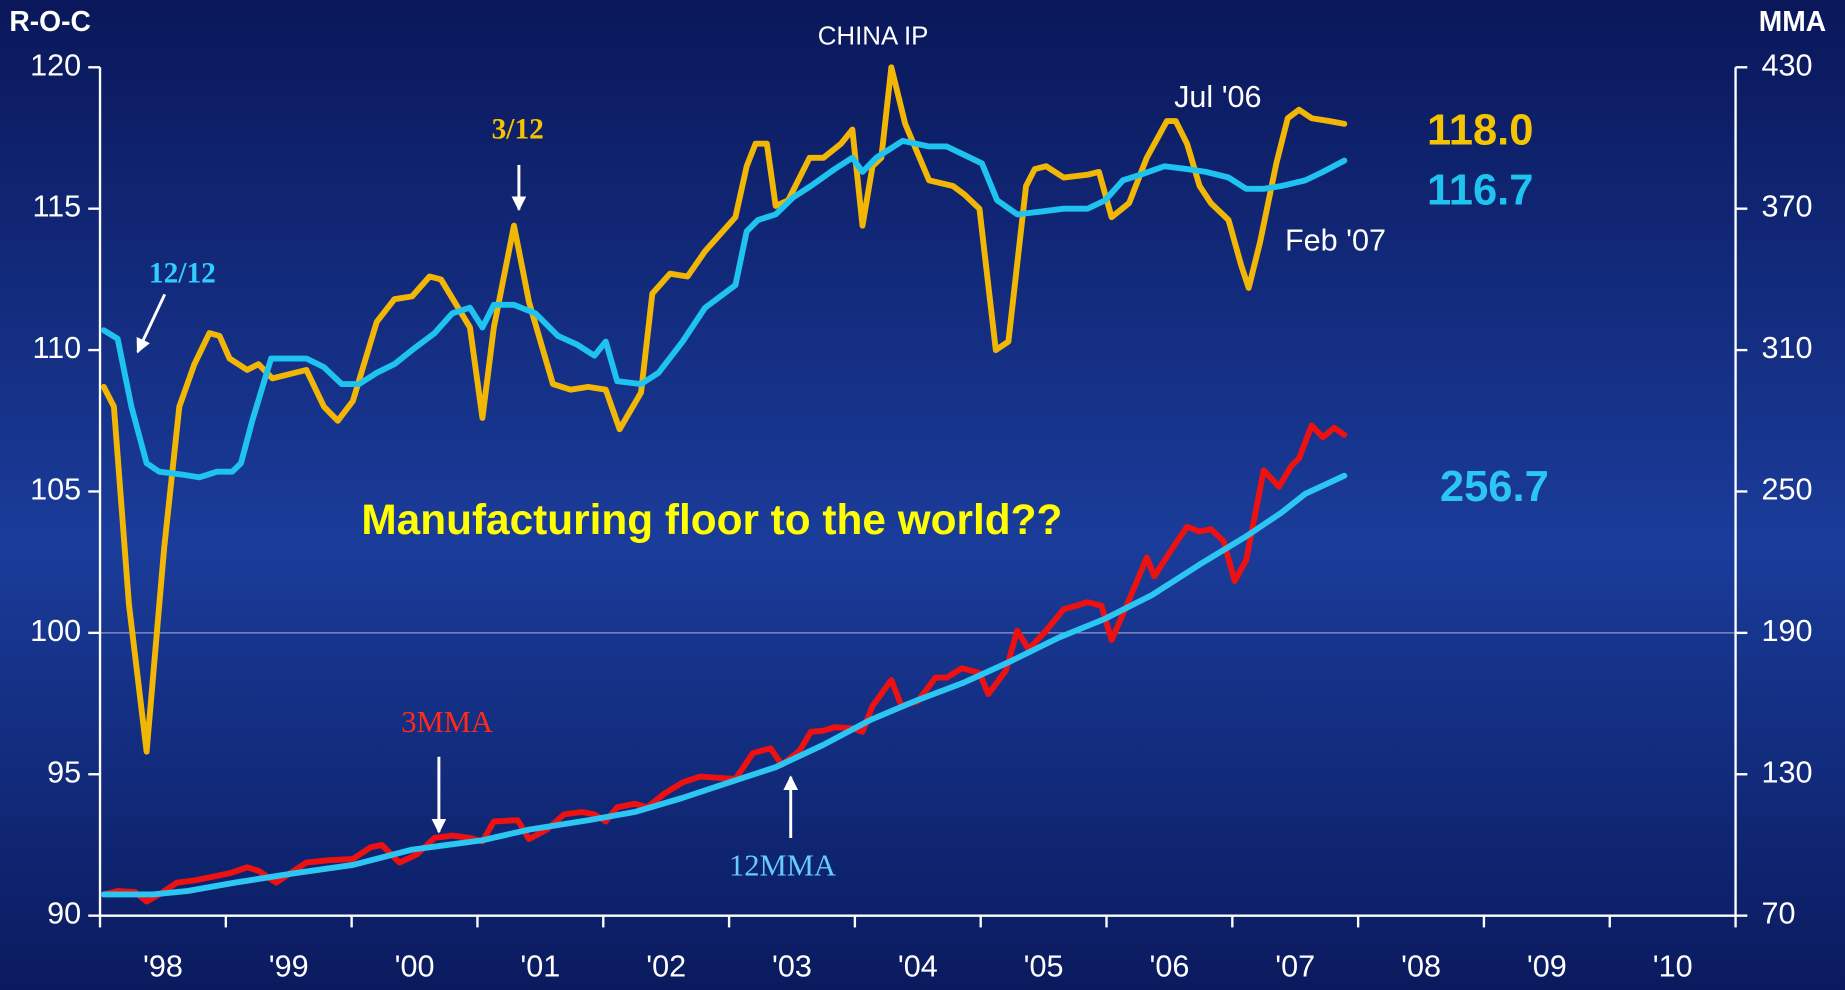 The width and height of the screenshot is (1845, 990). Describe the element at coordinates (56, 207) in the screenshot. I see `y-tick-label: 115` at that location.